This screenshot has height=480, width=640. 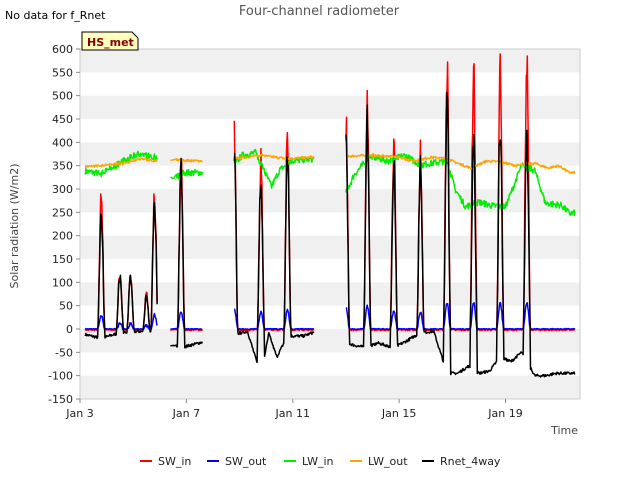 I want to click on y-tick-label: 450, so click(x=62, y=119).